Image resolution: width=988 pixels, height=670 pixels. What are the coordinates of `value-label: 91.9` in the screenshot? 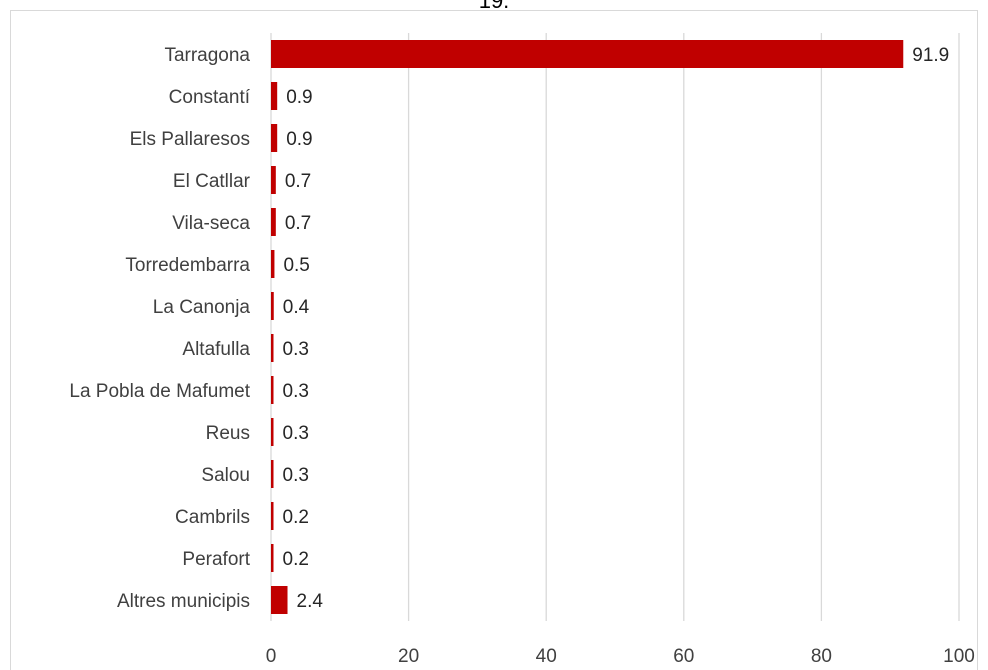 It's located at (930, 55).